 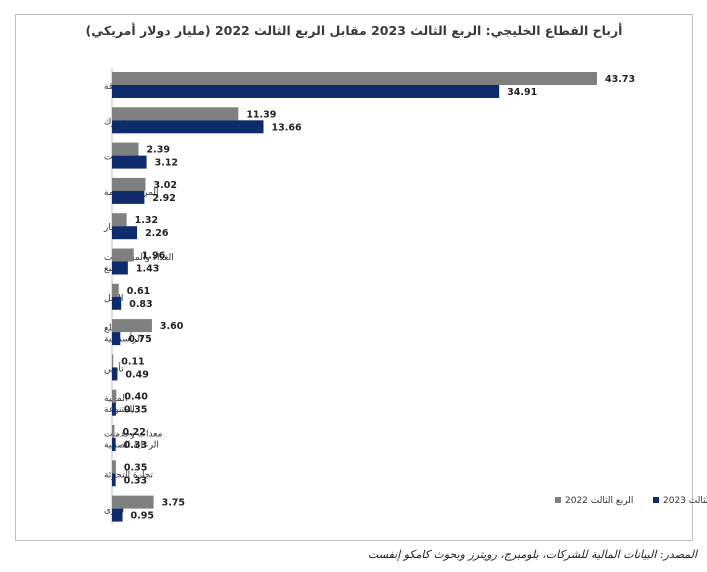 I want to click on category-label: معدات وخدمات, so click(x=133, y=435).